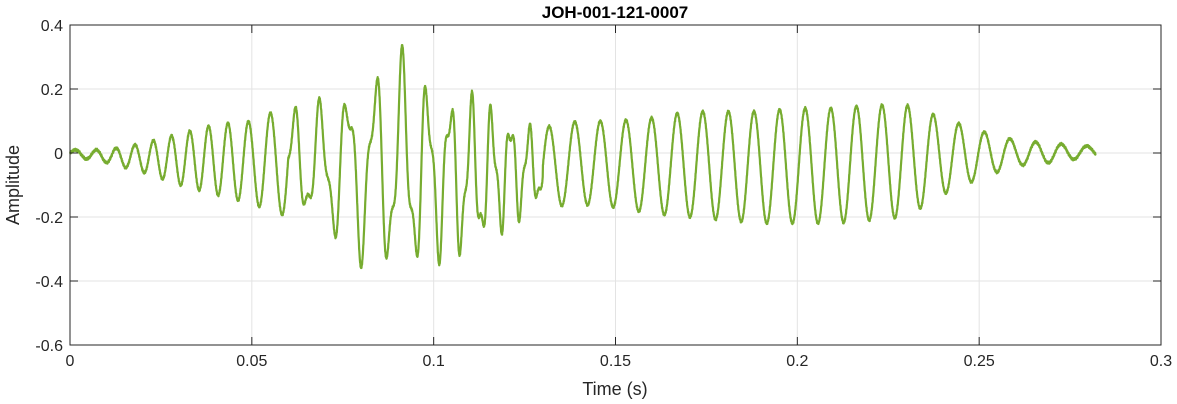  I want to click on y-axis-label: Amplitude, so click(13, 185).